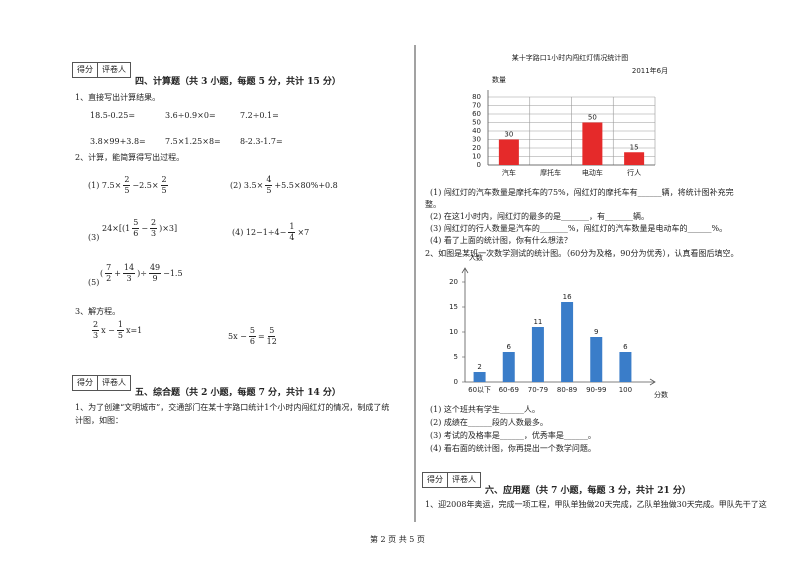  Describe the element at coordinates (456, 382) in the screenshot. I see `y-tick-label: 0` at that location.